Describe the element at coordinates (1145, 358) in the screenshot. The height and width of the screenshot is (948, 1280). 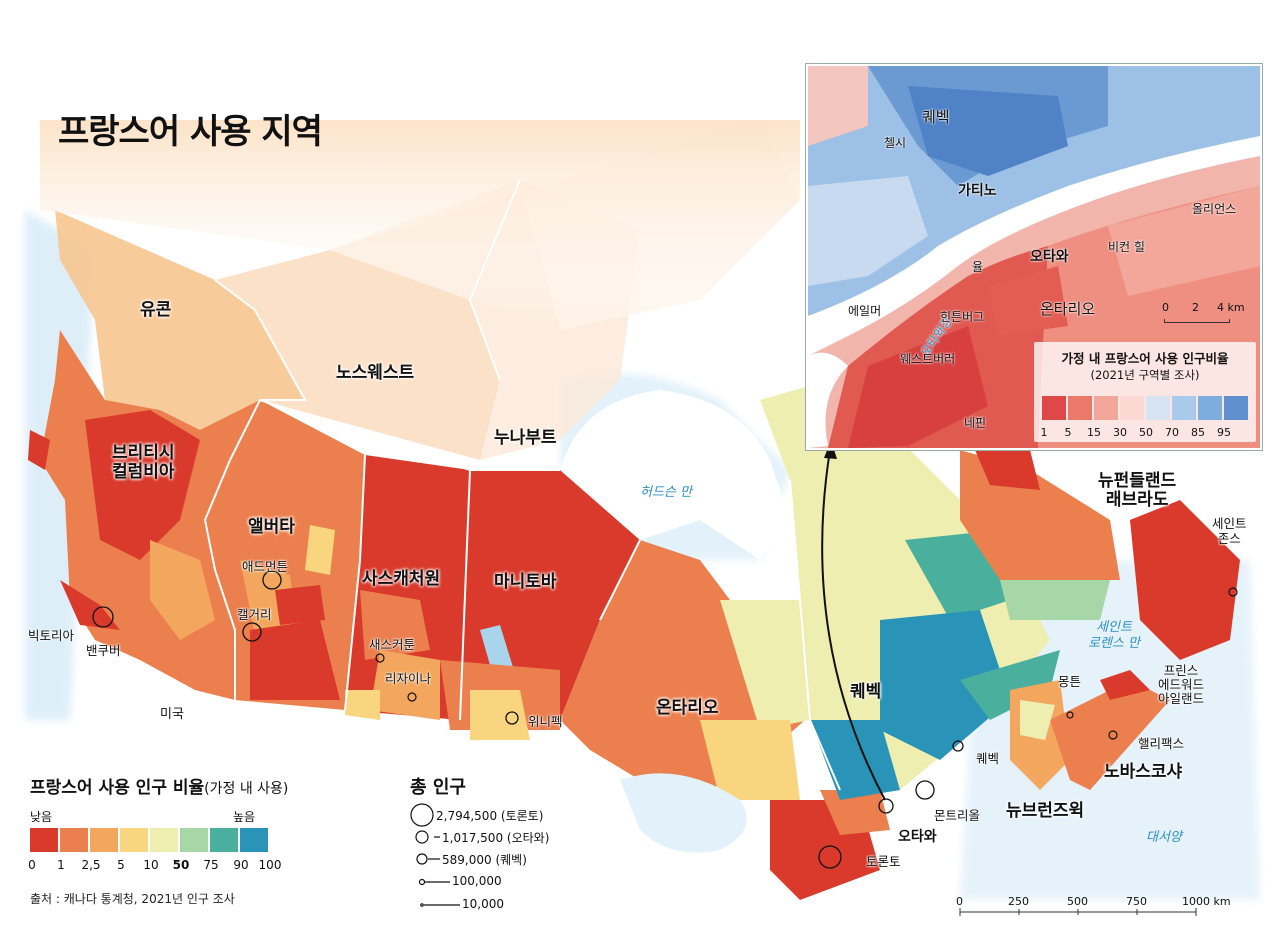
I see `inset-legend-title: 가정 내 프랑스어 사용 인구비율` at that location.